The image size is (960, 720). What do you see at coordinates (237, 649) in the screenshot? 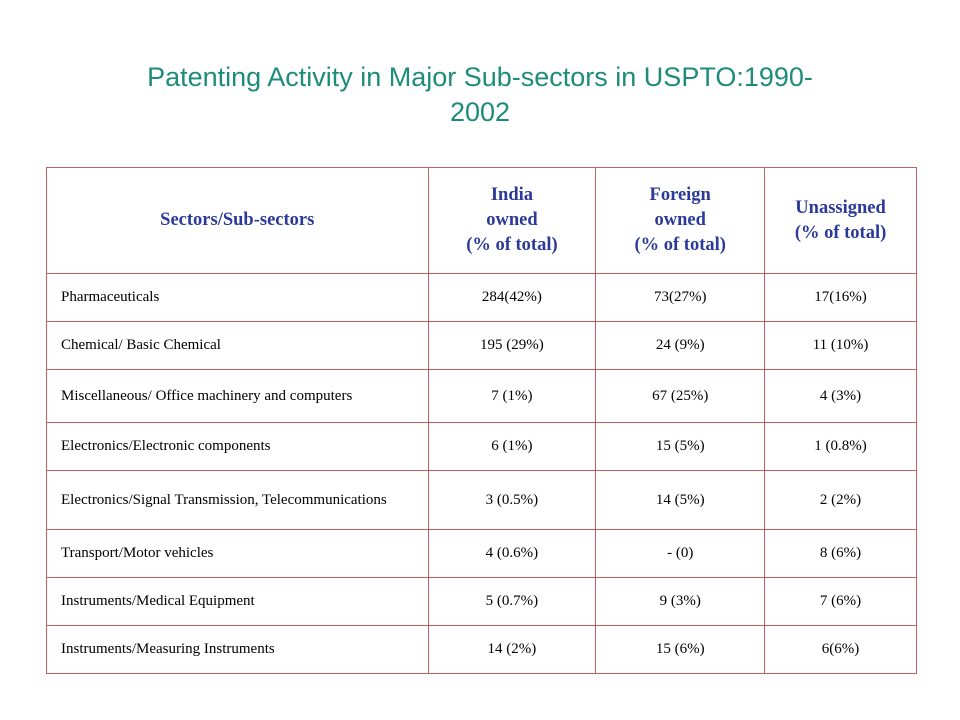
I see `sector-cell: Instruments/Measuring Instruments` at bounding box center [237, 649].